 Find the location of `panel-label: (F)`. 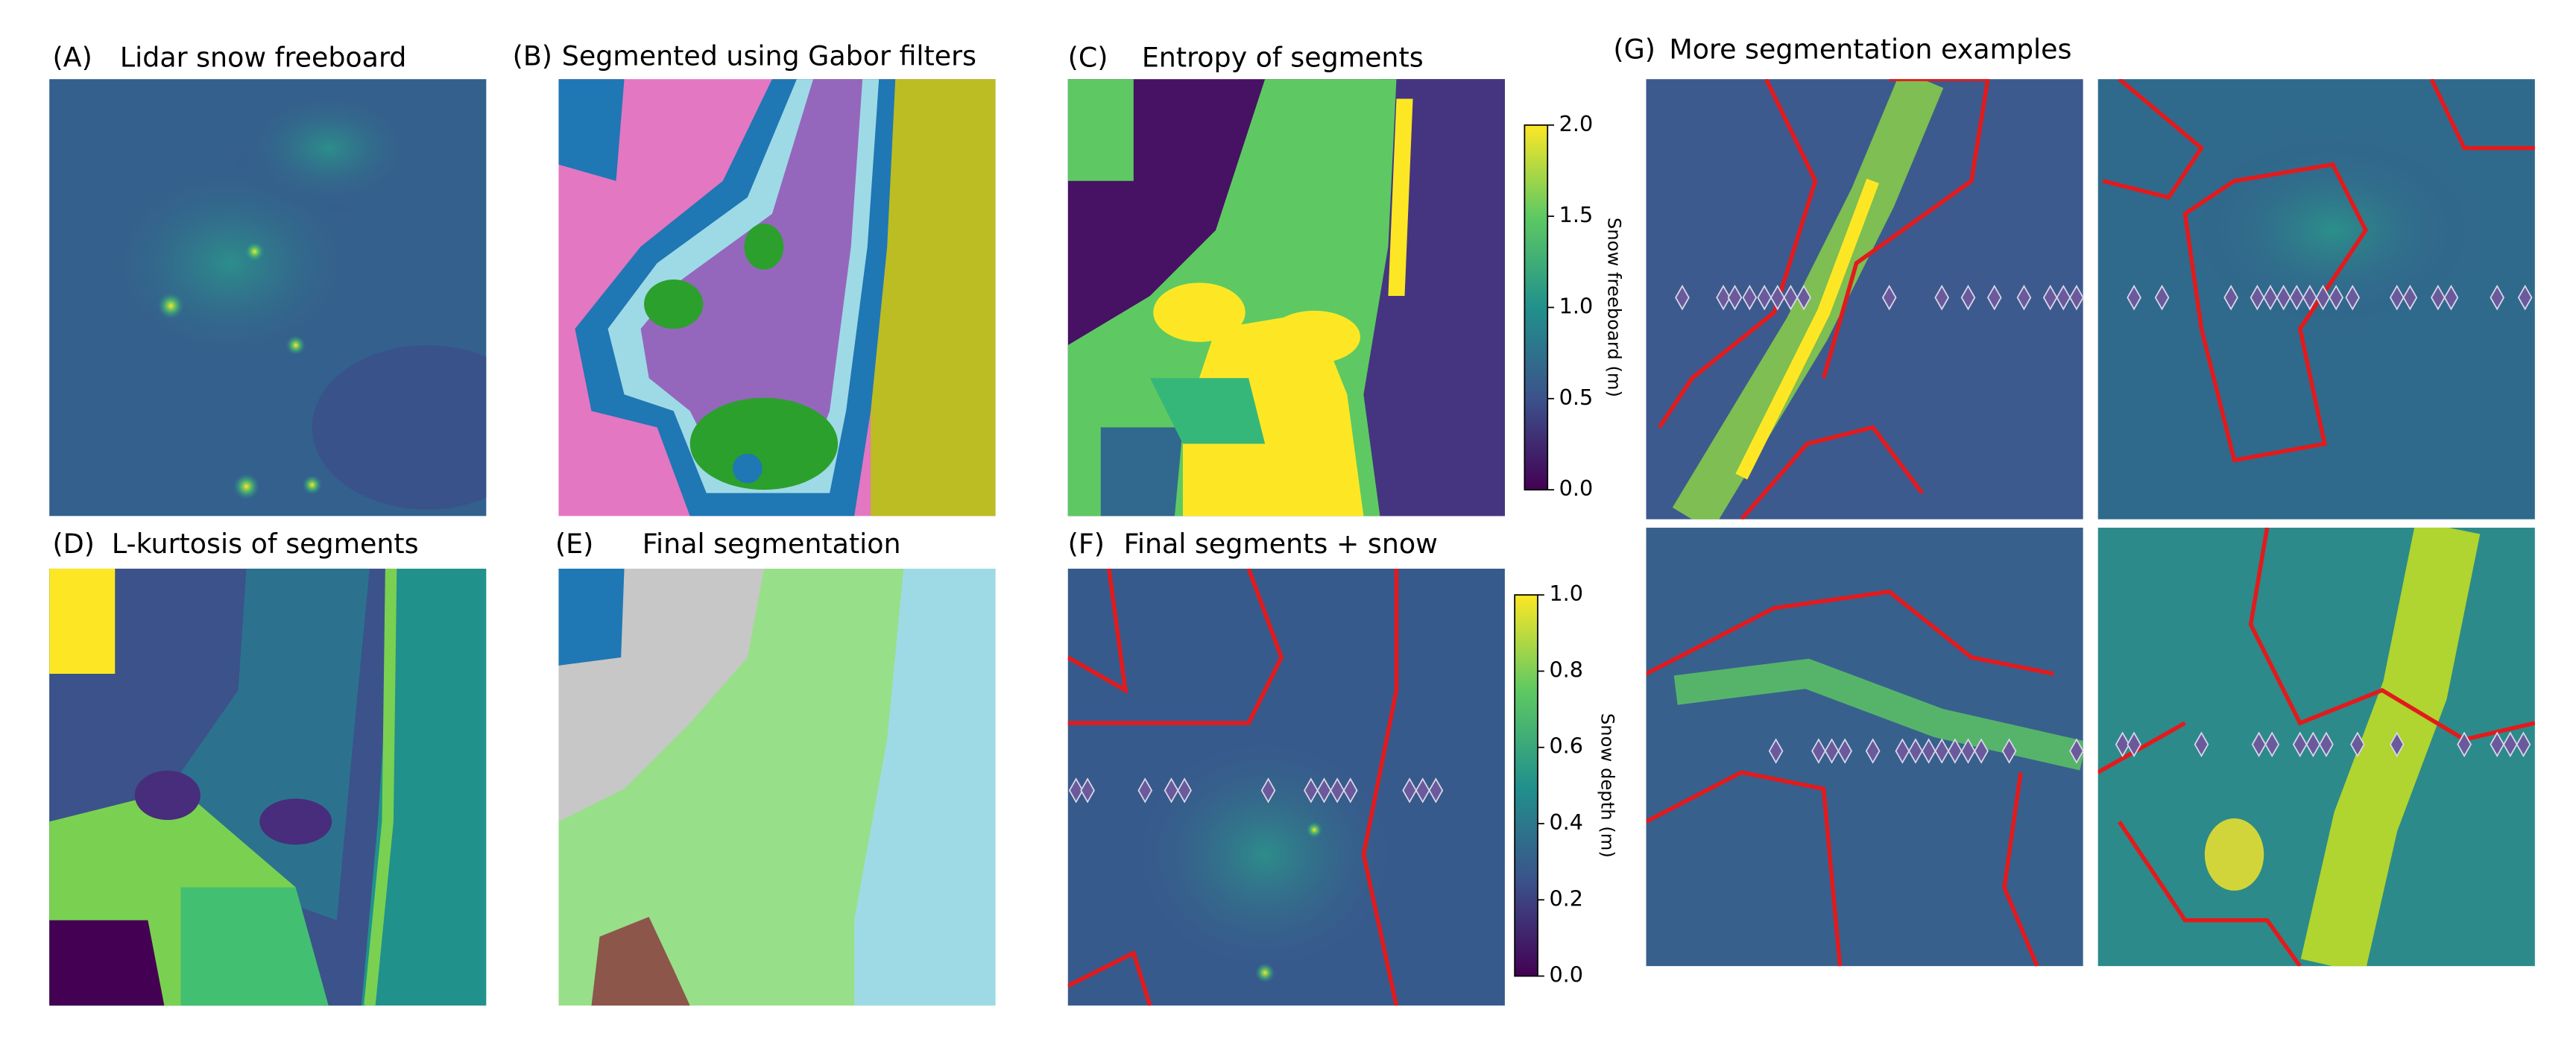

panel-label: (F) is located at coordinates (1086, 544).